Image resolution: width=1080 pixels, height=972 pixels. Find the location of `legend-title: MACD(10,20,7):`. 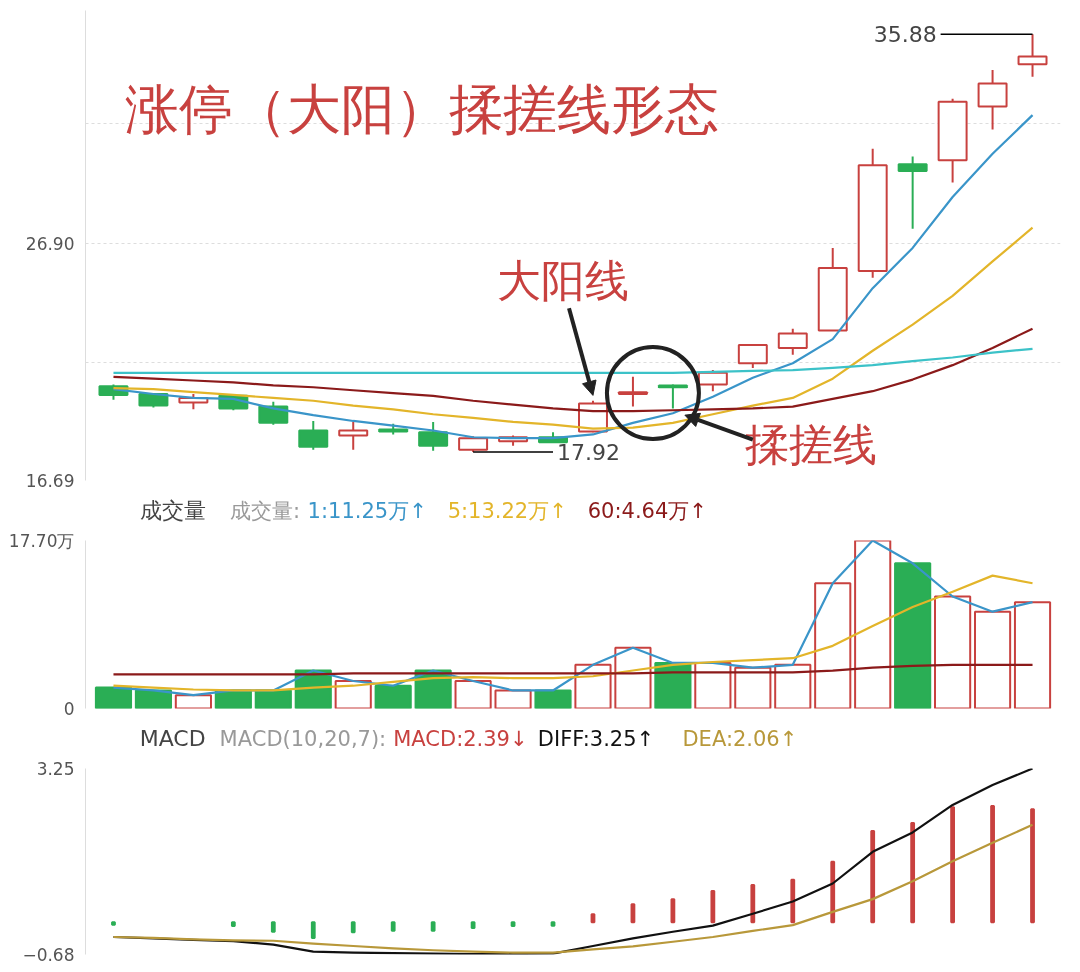

legend-title: MACD(10,20,7): is located at coordinates (303, 738).